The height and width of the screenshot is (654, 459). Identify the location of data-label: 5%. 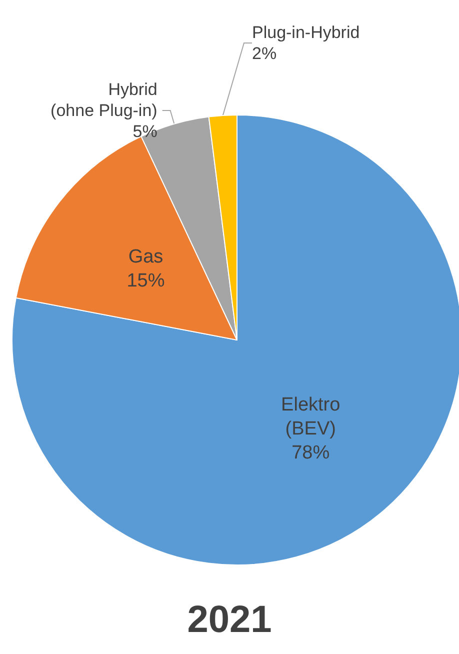
(145, 131).